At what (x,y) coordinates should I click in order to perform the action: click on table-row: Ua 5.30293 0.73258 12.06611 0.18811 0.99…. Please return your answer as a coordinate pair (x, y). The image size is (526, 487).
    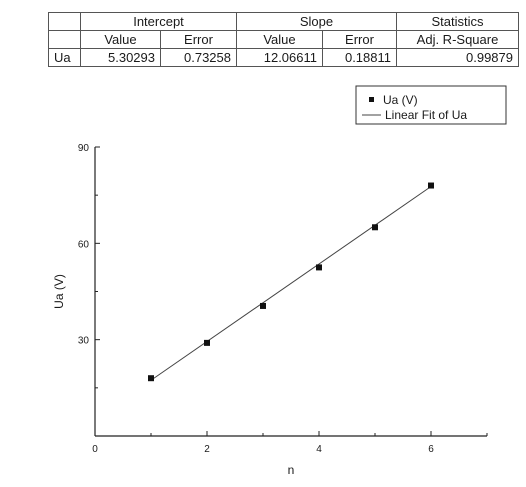
    Looking at the image, I should click on (283, 57).